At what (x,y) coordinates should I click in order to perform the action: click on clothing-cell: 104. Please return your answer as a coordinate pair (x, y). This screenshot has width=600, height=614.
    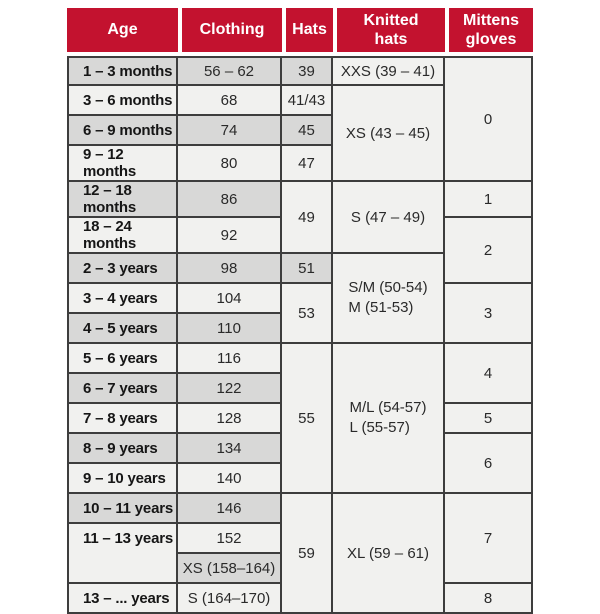
    Looking at the image, I should click on (230, 299).